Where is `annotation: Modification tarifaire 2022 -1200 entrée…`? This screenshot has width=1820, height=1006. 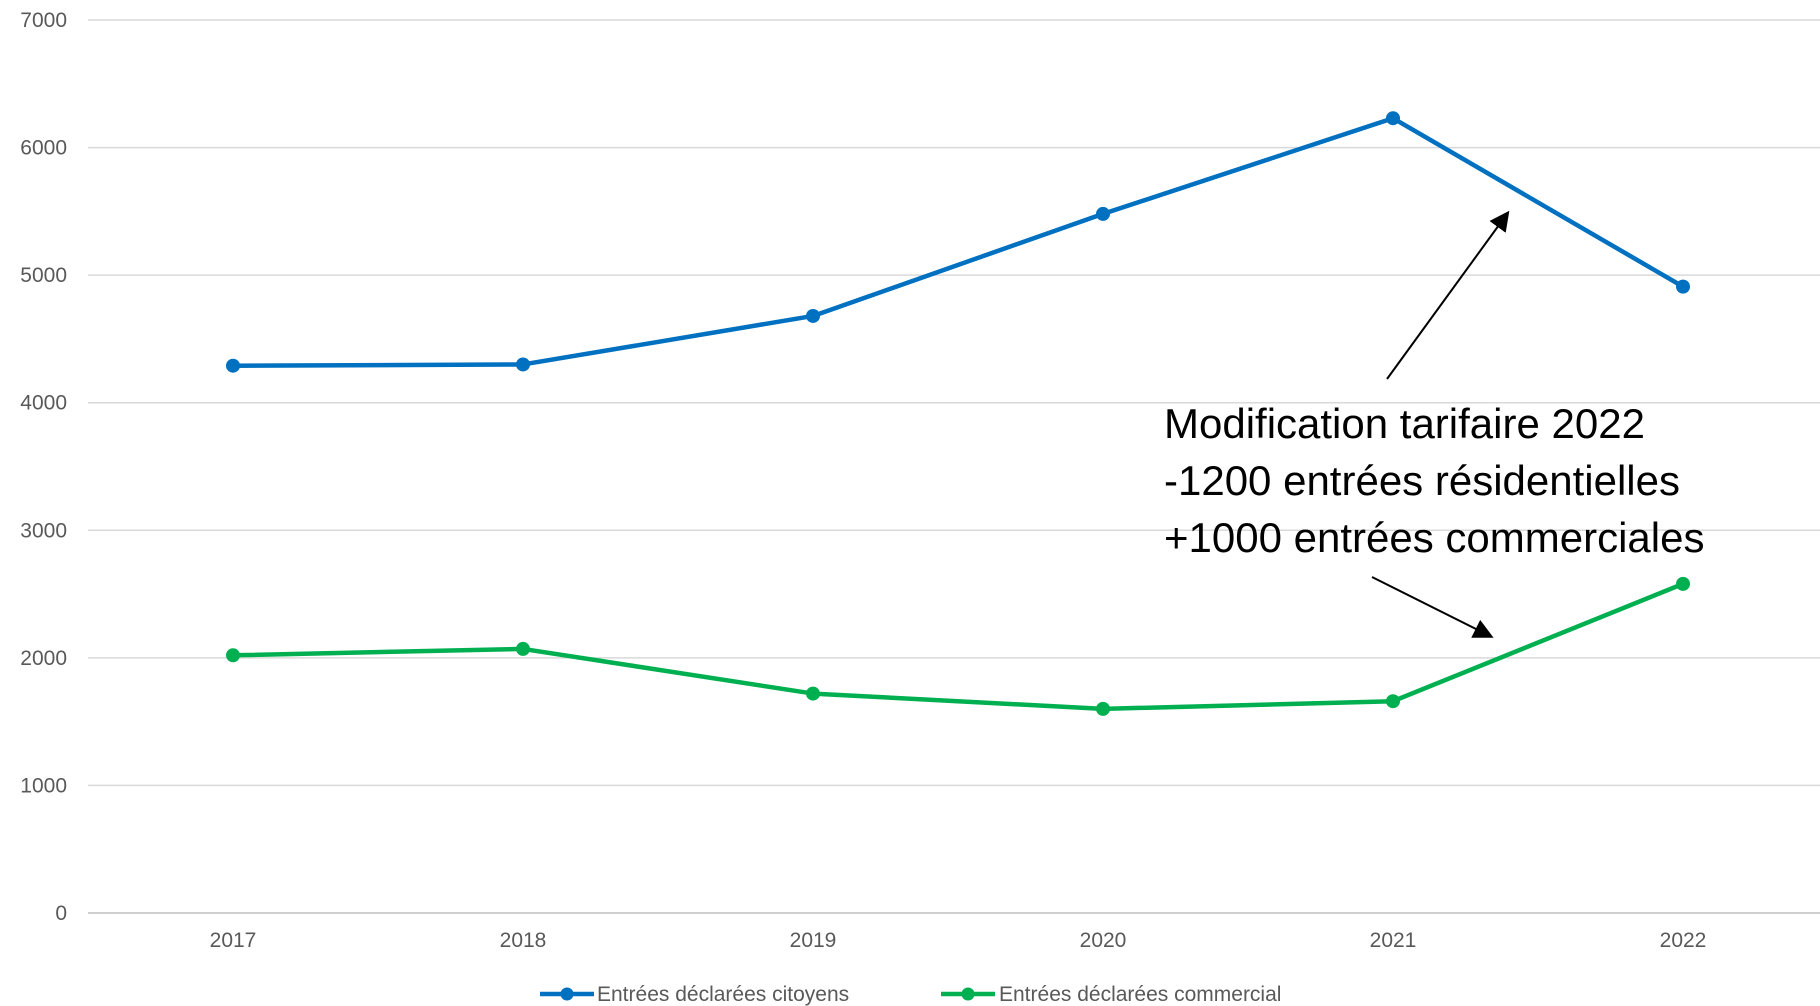 annotation: Modification tarifaire 2022 -1200 entrée… is located at coordinates (1434, 424).